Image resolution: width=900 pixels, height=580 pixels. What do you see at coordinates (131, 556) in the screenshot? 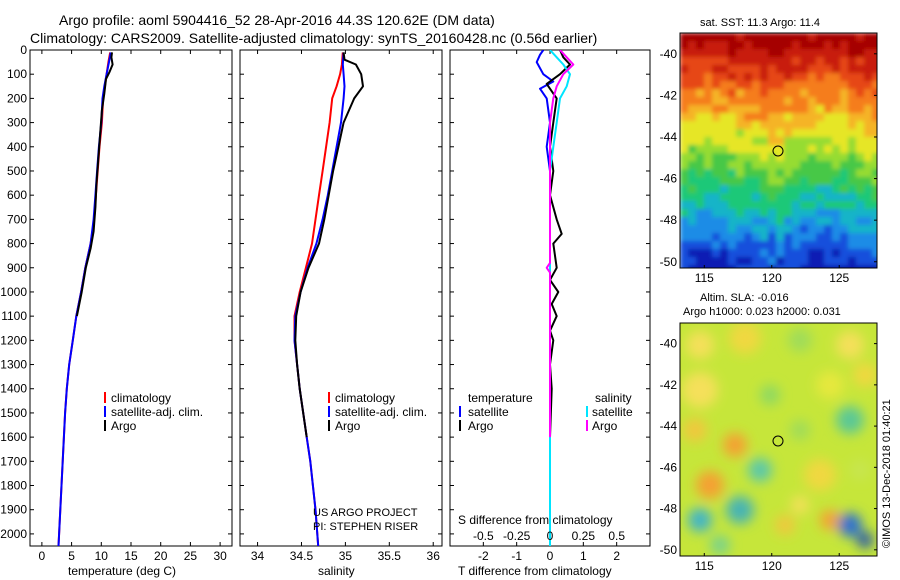
I see `x-tick-label: 15` at bounding box center [131, 556].